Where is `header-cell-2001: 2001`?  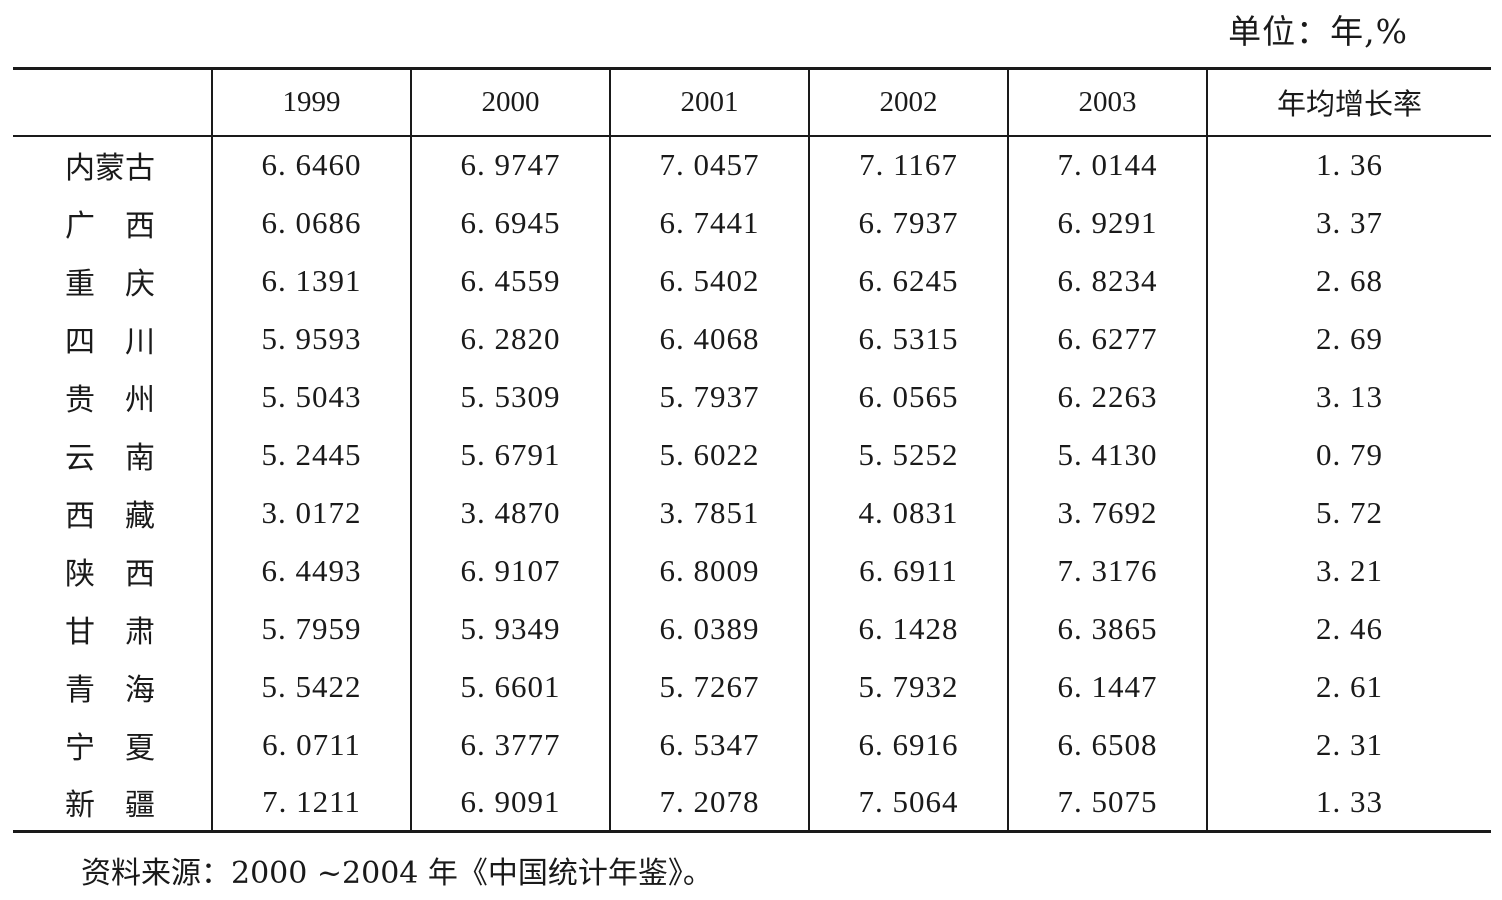 header-cell-2001: 2001 is located at coordinates (709, 102).